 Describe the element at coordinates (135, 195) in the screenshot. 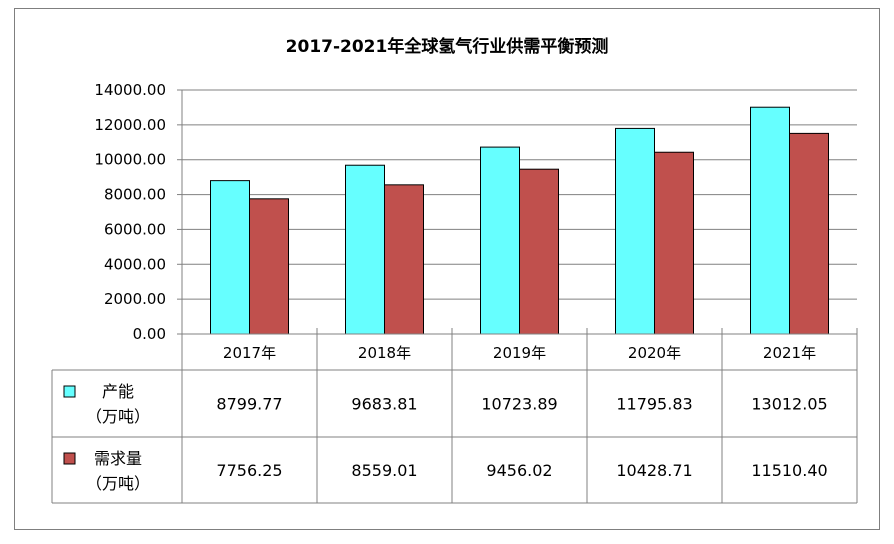

I see `y-tick-label: 8000.00` at that location.